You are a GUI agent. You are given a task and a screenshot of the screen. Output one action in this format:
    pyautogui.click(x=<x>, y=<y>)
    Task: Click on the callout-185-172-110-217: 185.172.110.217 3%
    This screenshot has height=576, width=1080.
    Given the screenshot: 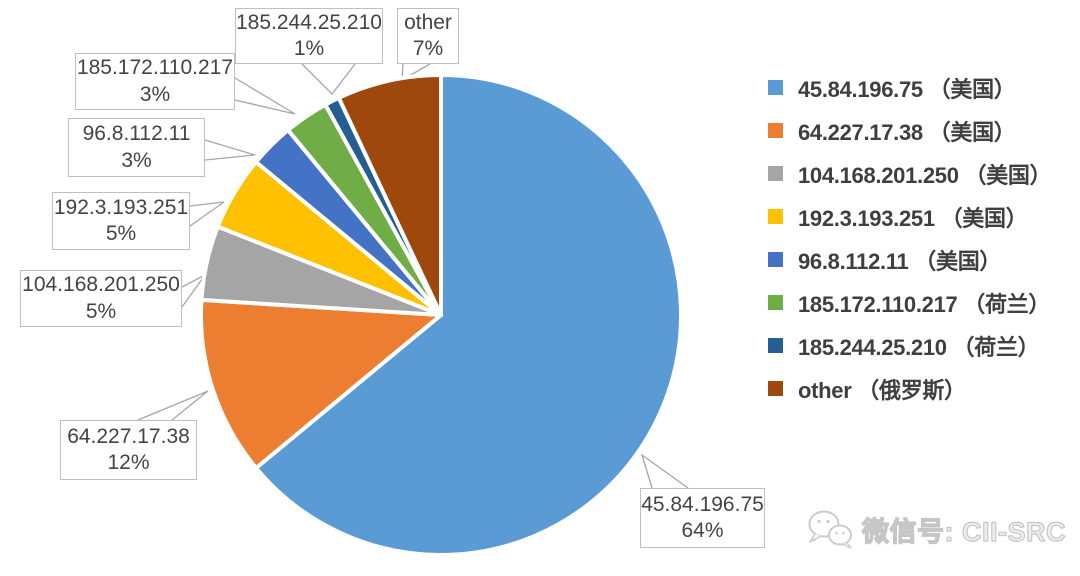 What is the action you would take?
    pyautogui.click(x=155, y=81)
    